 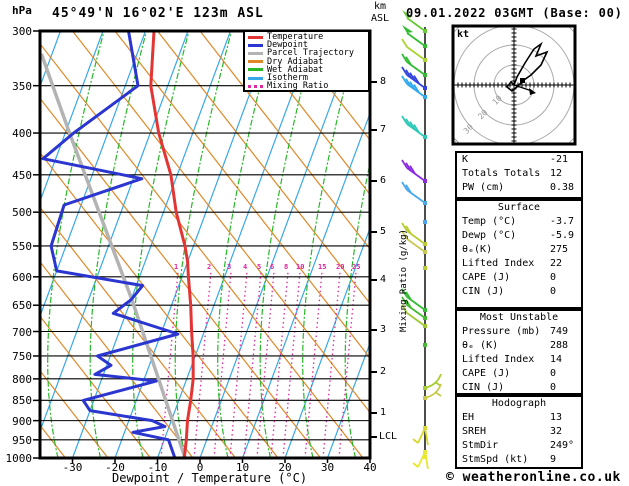 I want to click on legend-label: Dry Adiabat, so click(x=295, y=61).